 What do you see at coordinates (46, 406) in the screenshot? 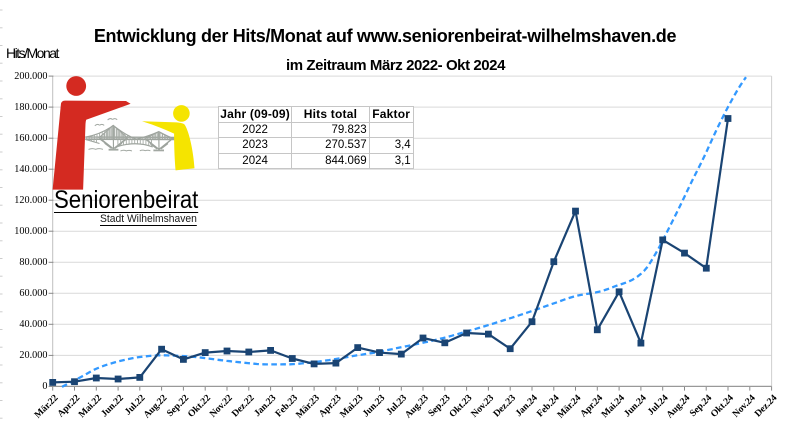
I see `svg-text: Mär.22` at bounding box center [46, 406].